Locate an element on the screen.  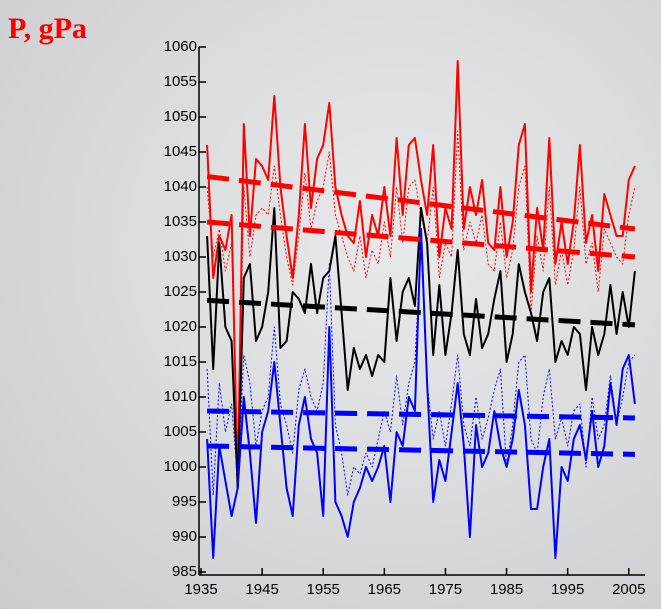
x-tick-label: 1975 is located at coordinates (445, 589).